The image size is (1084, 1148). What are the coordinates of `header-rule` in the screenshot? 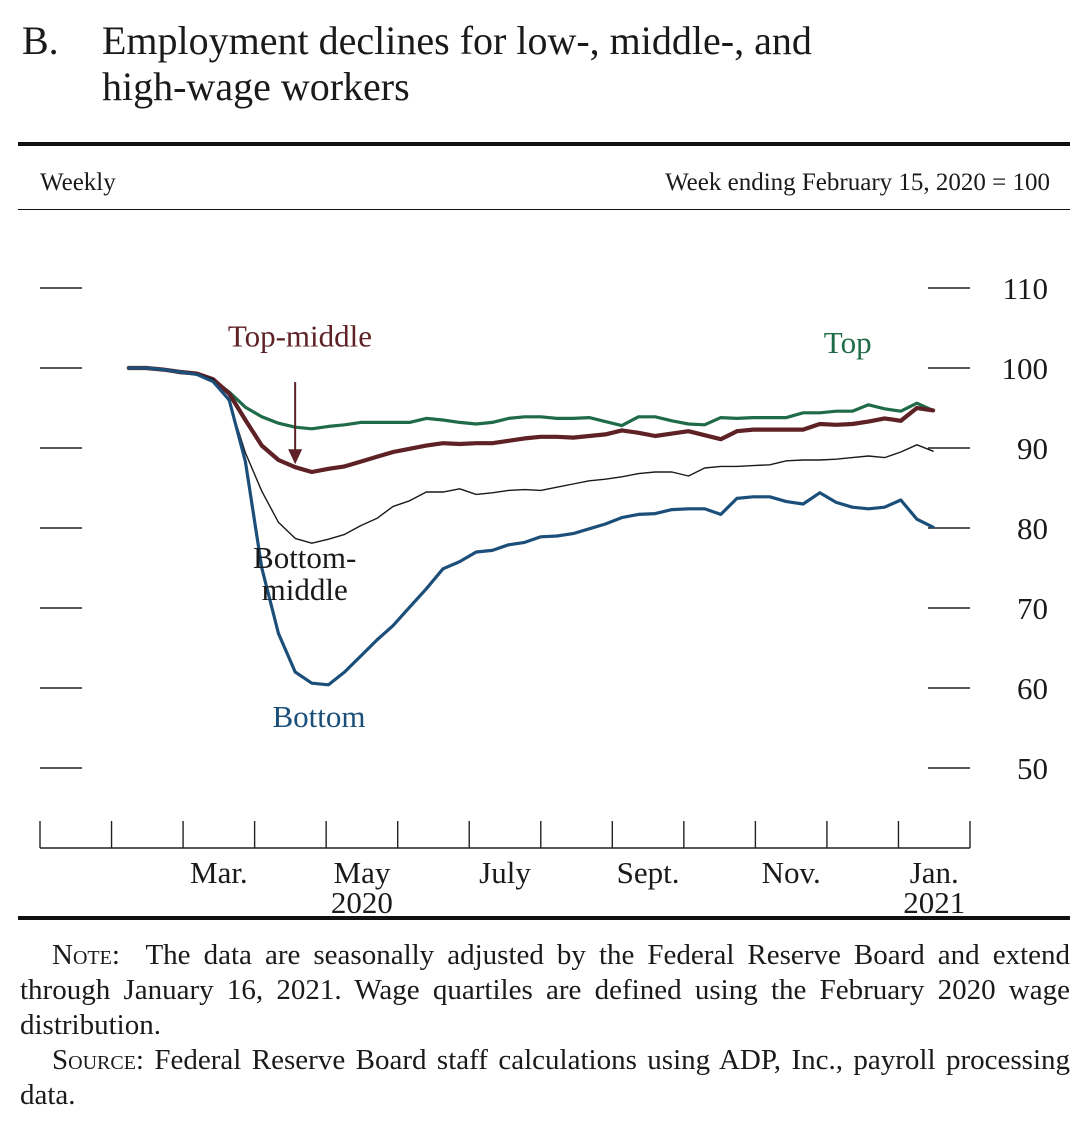 It's located at (544, 209).